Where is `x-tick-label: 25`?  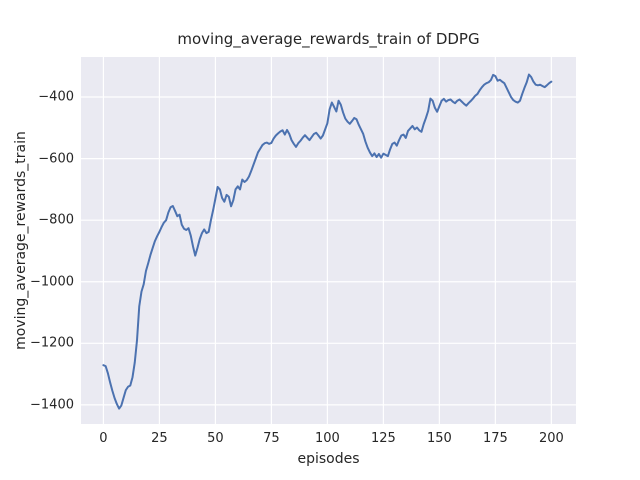
x-tick-label: 25 is located at coordinates (159, 438).